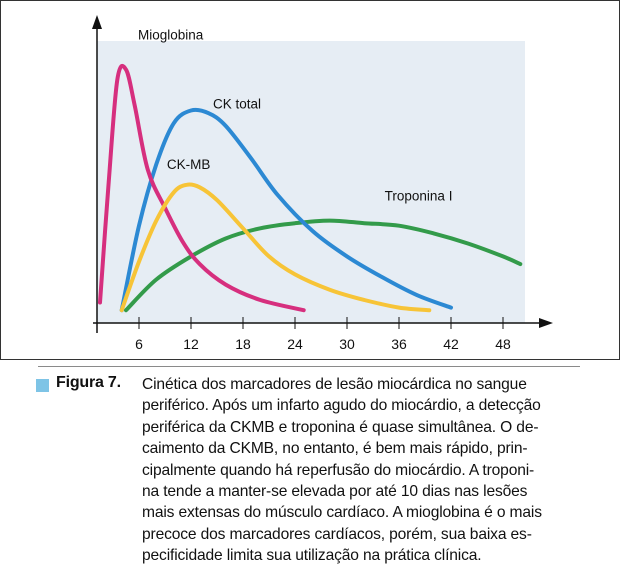  What do you see at coordinates (546, 323) in the screenshot?
I see `x-axis-arrow` at bounding box center [546, 323].